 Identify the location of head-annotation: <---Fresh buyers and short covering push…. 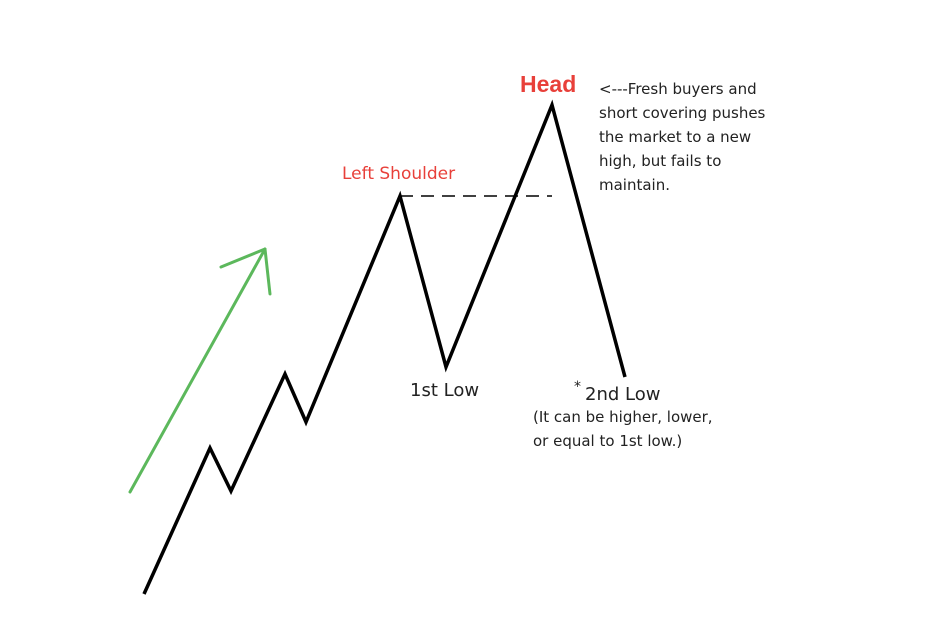
(719, 137).